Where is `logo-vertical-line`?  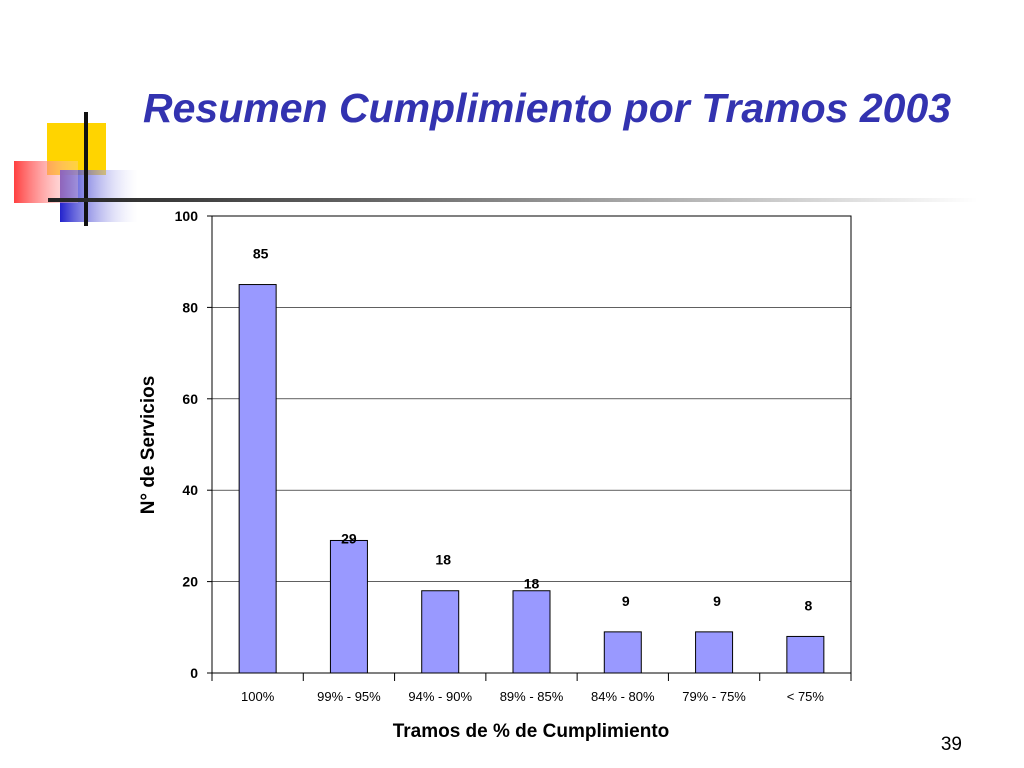 logo-vertical-line is located at coordinates (86, 169).